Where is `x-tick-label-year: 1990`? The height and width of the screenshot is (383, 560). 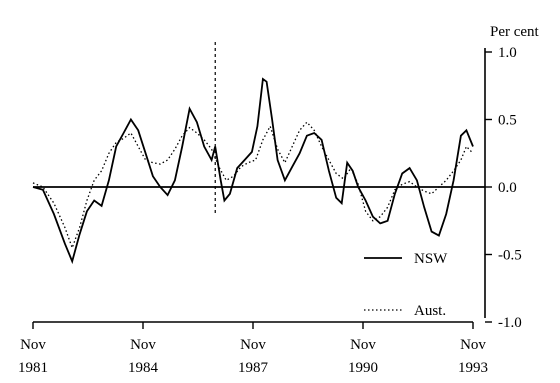 x-tick-label-year: 1990 is located at coordinates (363, 368).